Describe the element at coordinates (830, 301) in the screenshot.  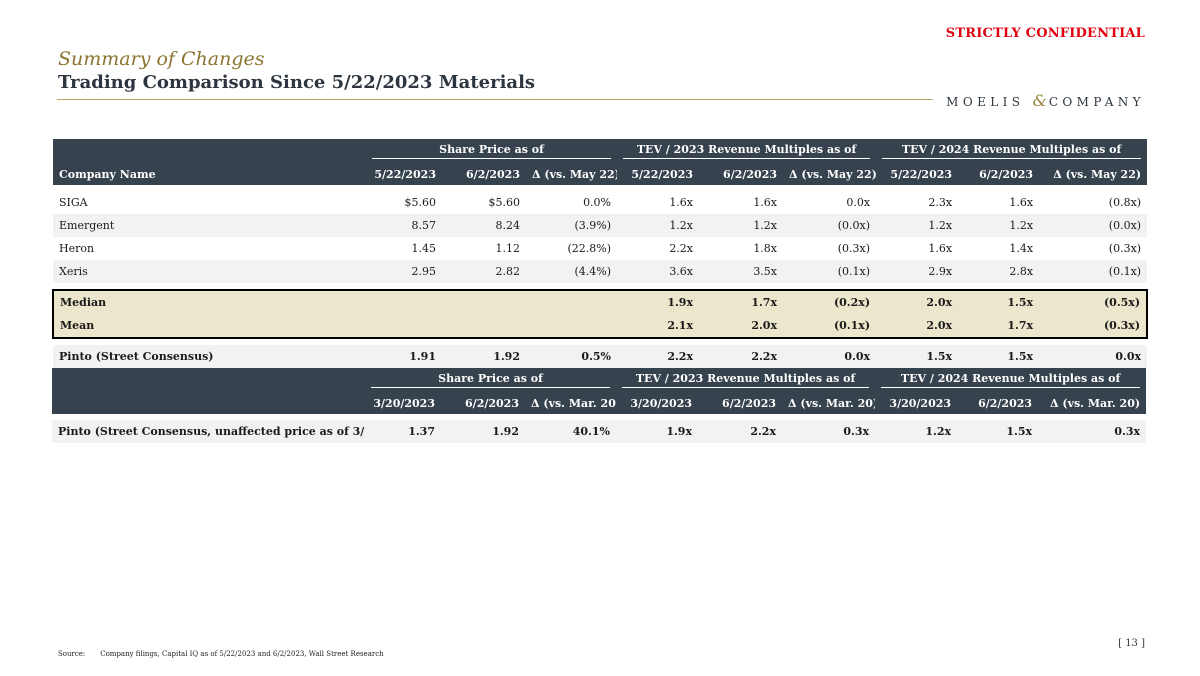
I see `value-cell: (0.2x)` at that location.